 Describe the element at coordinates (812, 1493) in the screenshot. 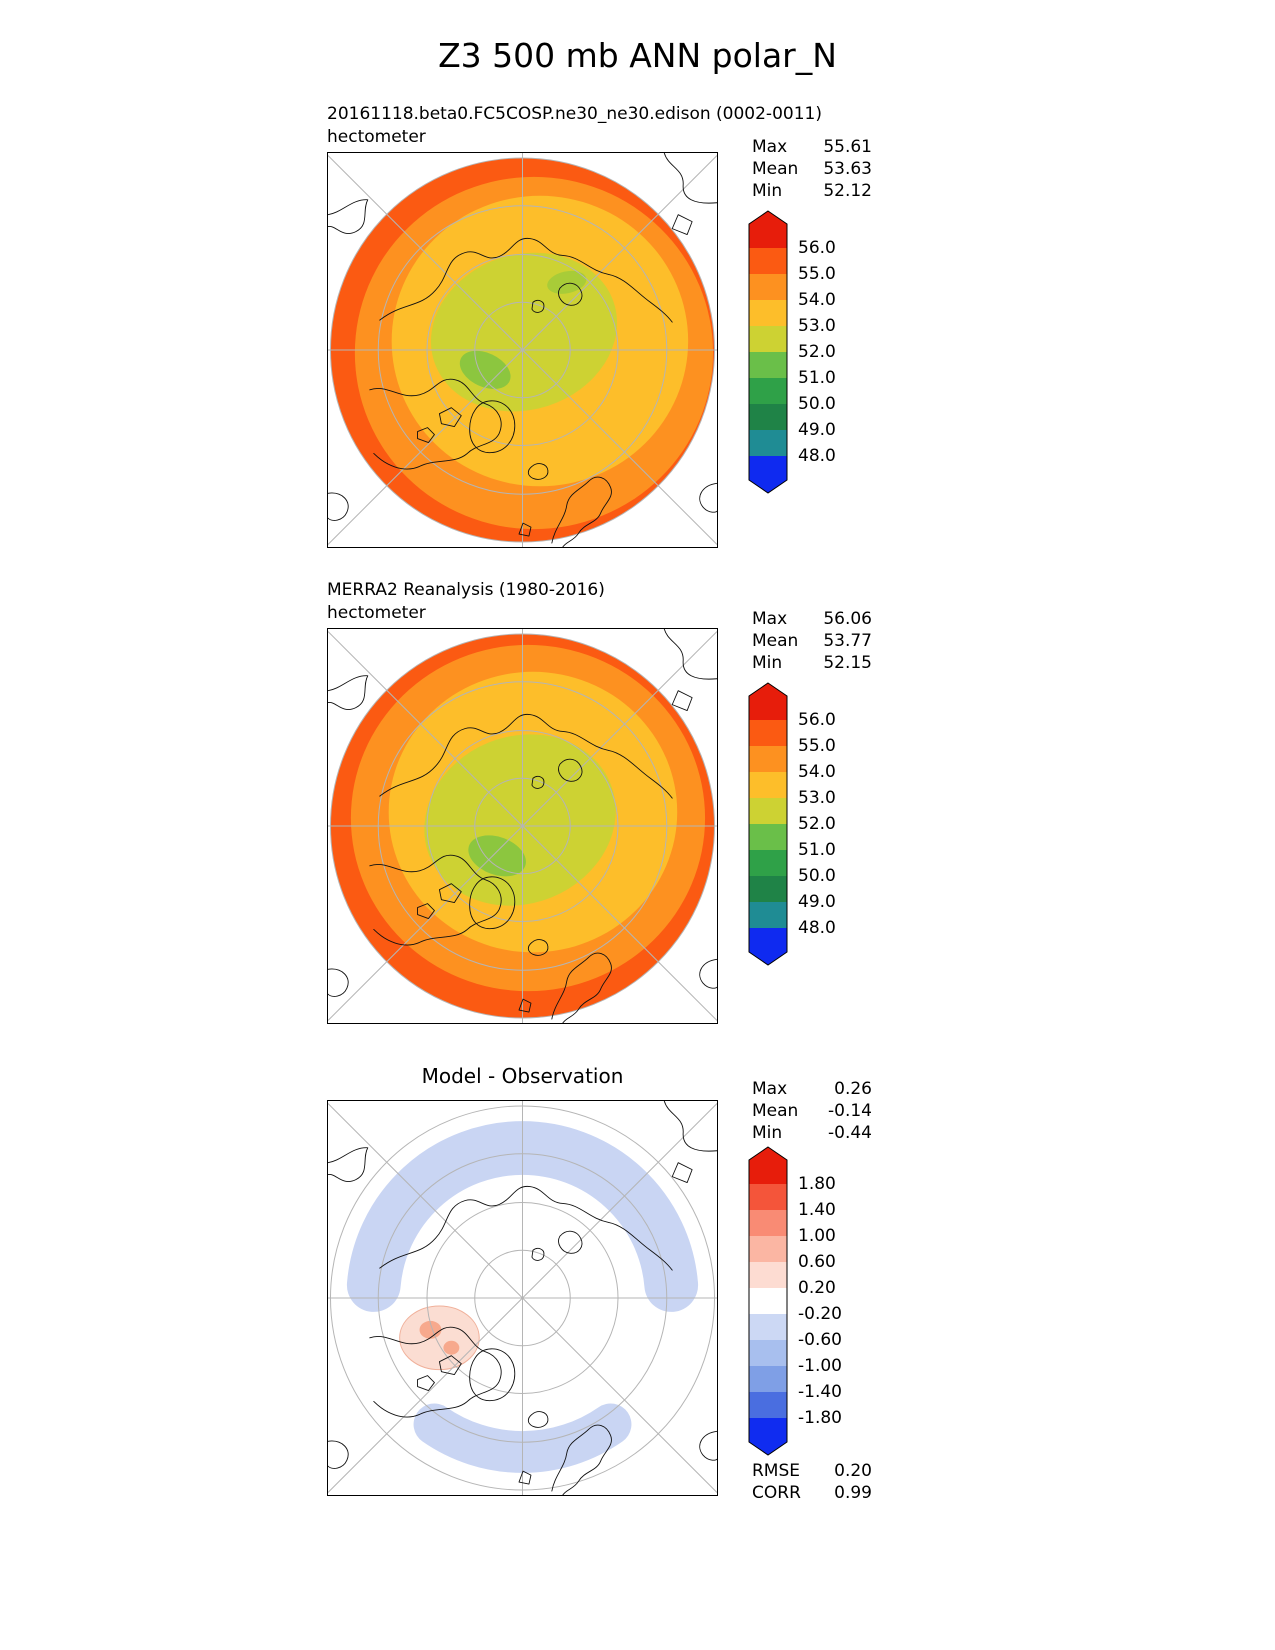

I see `stat-corr: CORR 0.99` at that location.